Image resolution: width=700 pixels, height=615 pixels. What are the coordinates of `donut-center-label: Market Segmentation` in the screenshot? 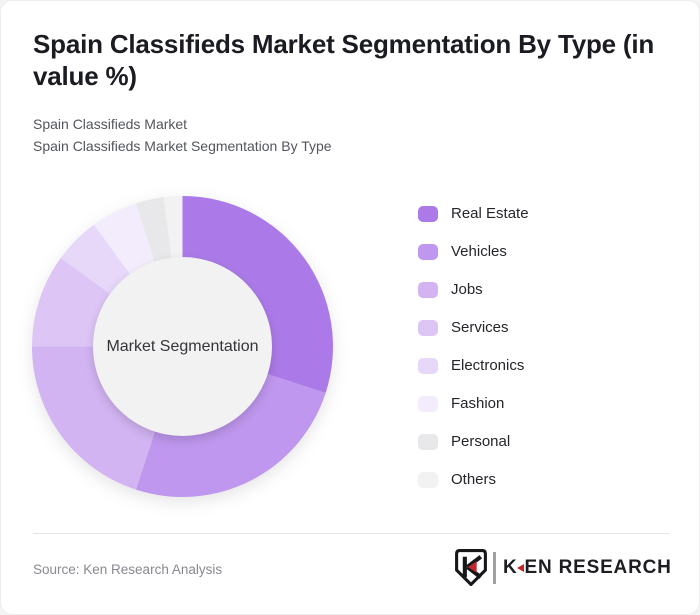 It's located at (182, 346).